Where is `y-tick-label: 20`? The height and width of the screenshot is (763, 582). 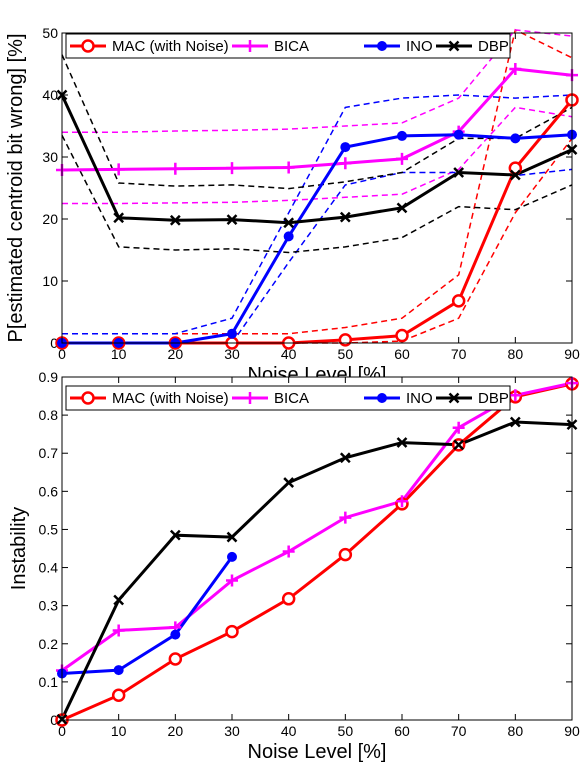 y-tick-label: 20 is located at coordinates (50, 219).